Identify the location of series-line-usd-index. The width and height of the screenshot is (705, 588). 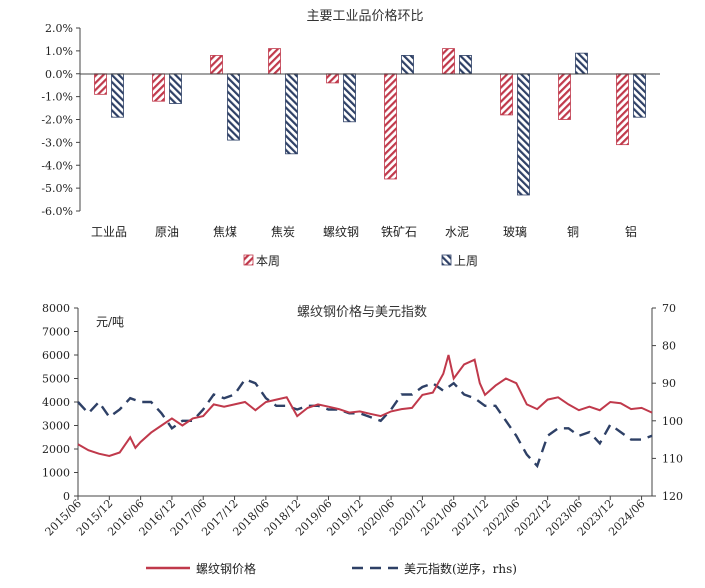
(365, 423).